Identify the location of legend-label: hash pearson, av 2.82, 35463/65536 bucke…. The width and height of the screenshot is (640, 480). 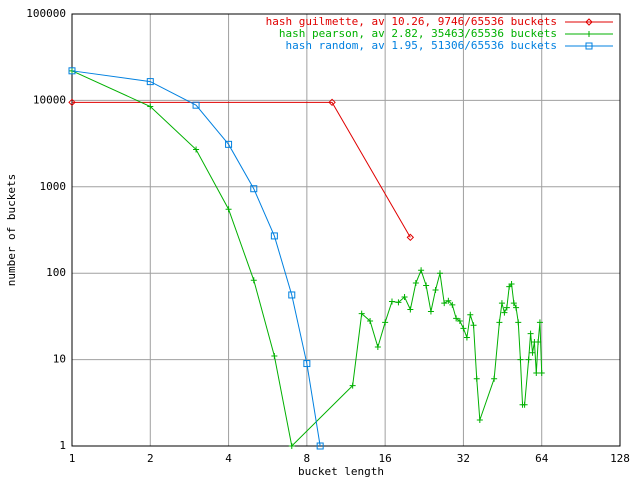
(418, 33).